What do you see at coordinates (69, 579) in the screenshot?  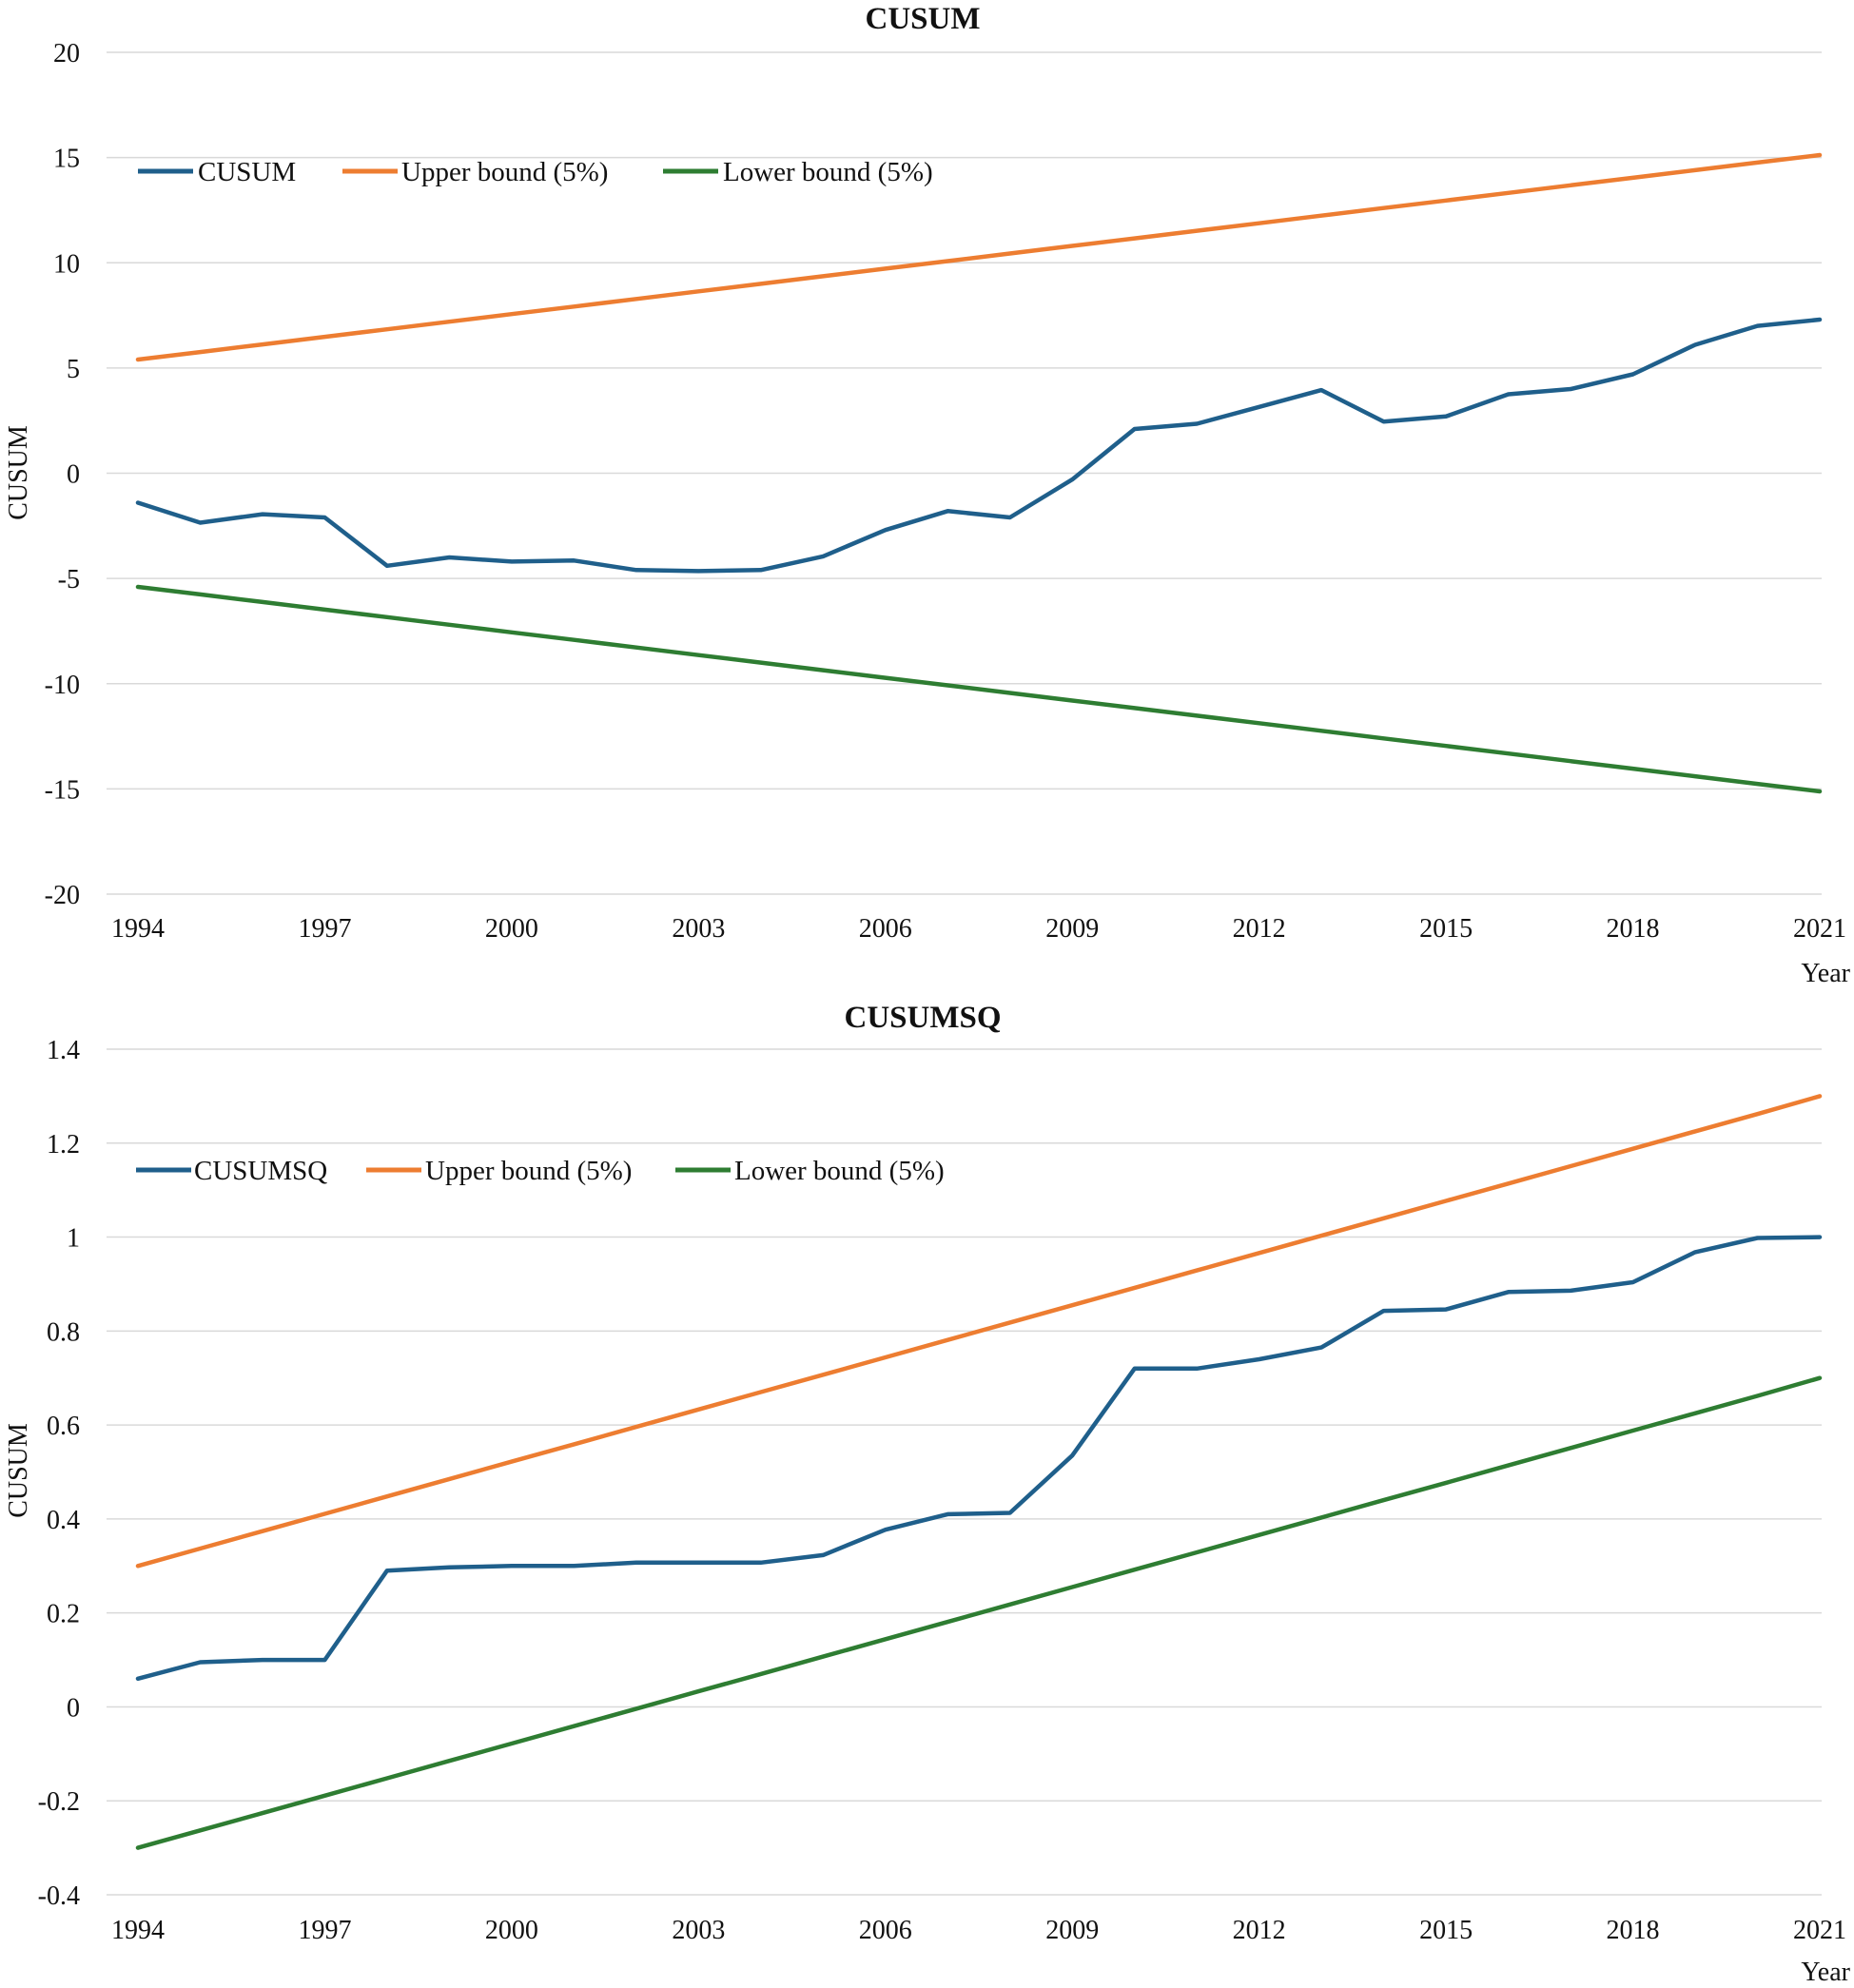 I see `y-tick-label: -5` at bounding box center [69, 579].